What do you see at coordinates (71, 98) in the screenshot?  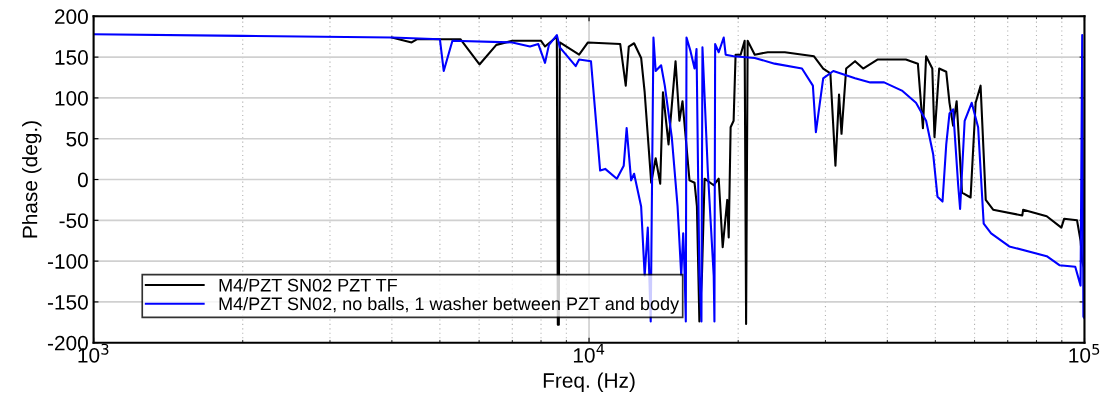 I see `y-tick-label: 100` at bounding box center [71, 98].